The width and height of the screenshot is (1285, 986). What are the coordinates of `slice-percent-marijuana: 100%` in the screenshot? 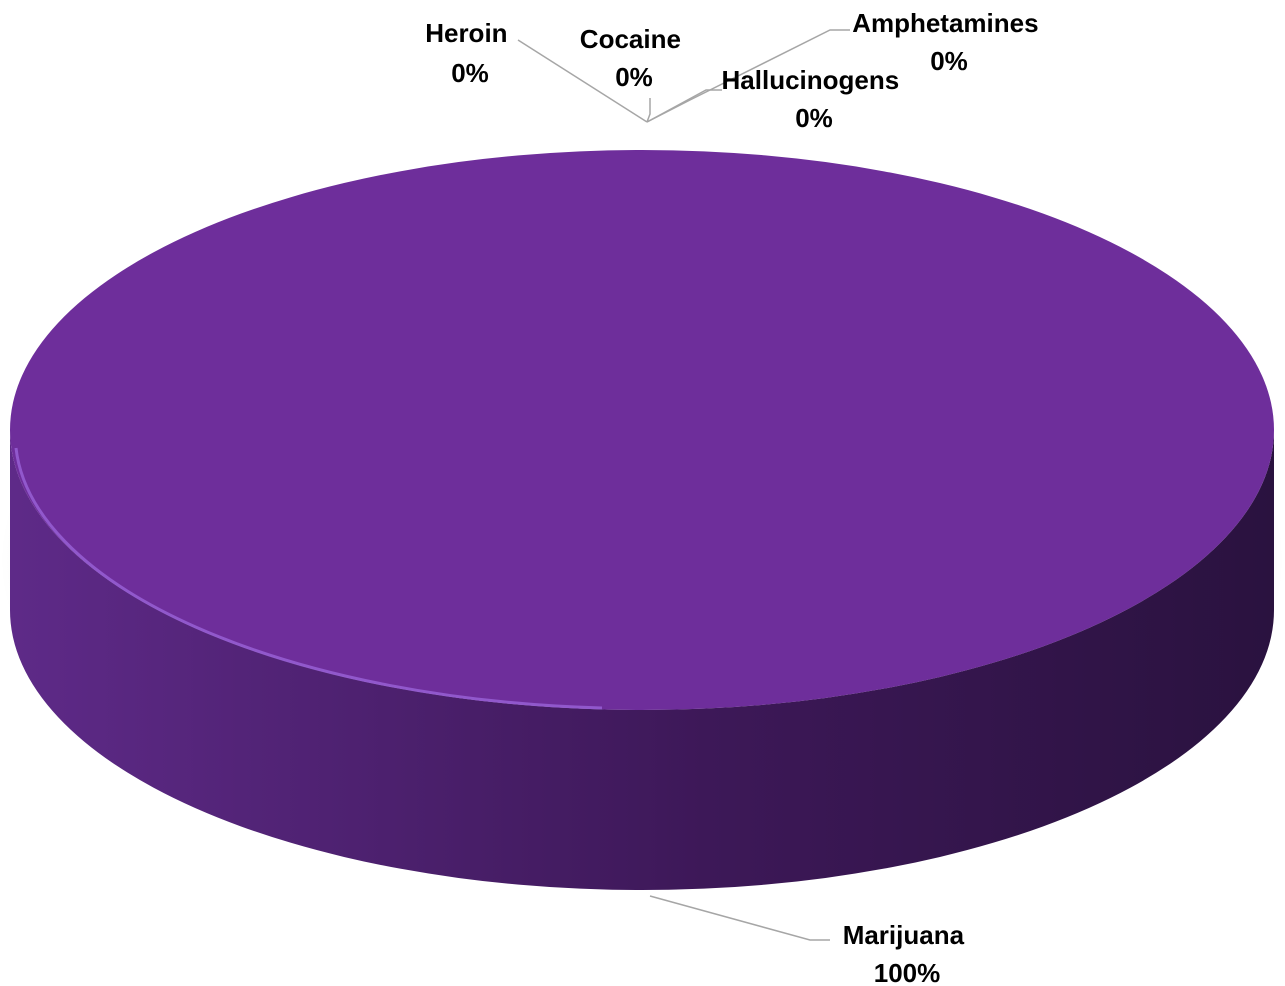 It's located at (907, 972).